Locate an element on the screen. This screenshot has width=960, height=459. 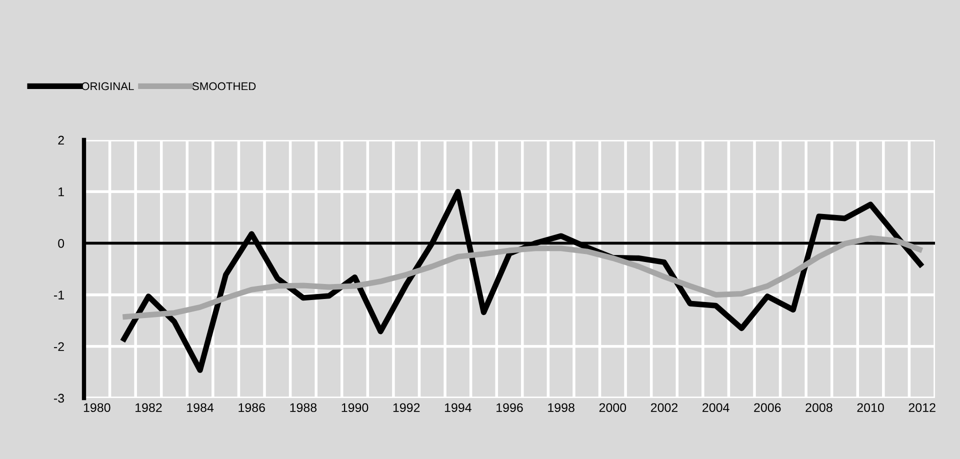
x-tick-label: 1994 is located at coordinates (458, 407).